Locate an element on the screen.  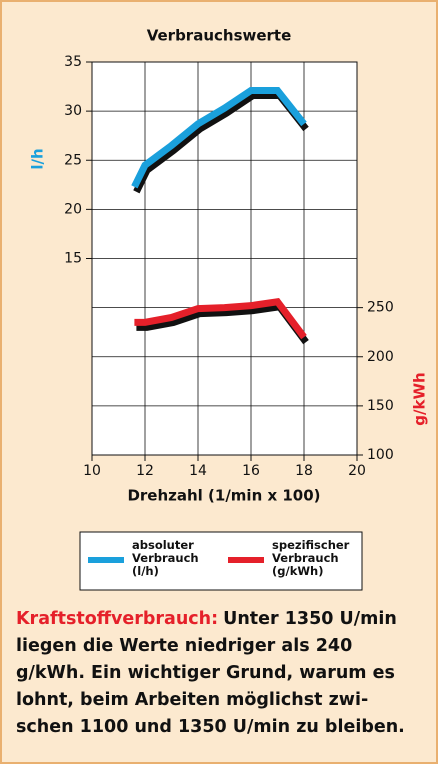
y2-tick-label: 100 is located at coordinates (380, 455).